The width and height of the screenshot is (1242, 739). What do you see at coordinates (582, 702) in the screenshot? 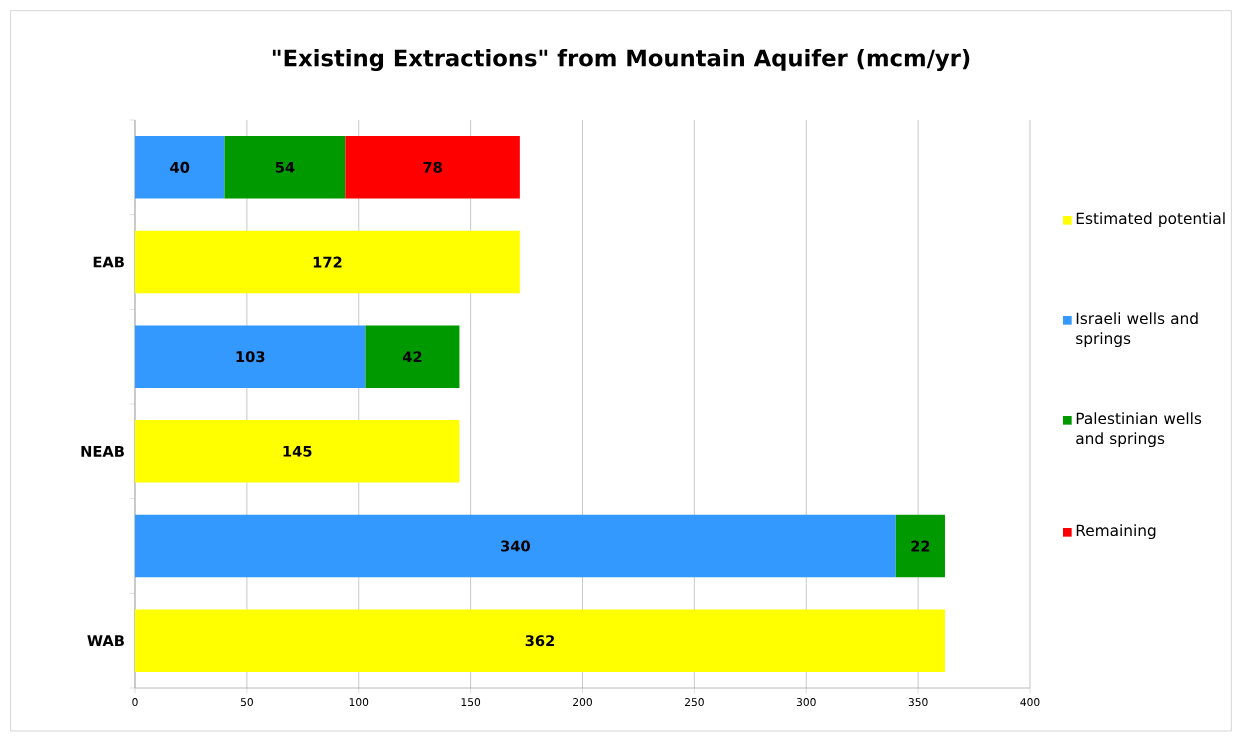
I see `x-tick-label: 200` at bounding box center [582, 702].